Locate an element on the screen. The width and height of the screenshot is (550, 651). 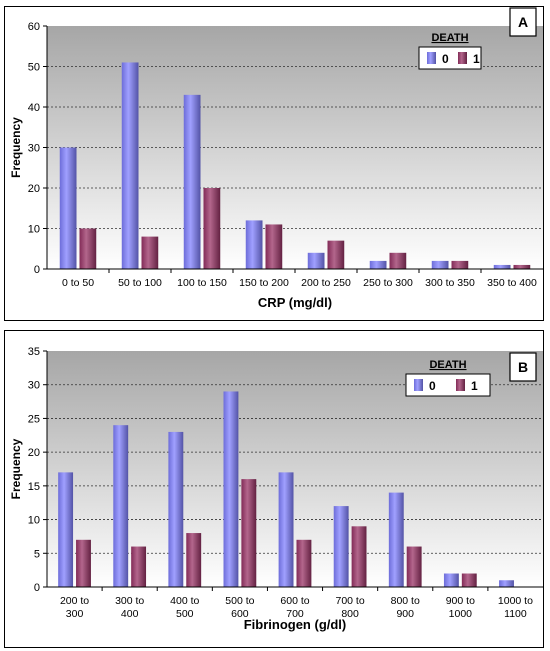
x-tick-label-line: 300 to is located at coordinates (129, 601).